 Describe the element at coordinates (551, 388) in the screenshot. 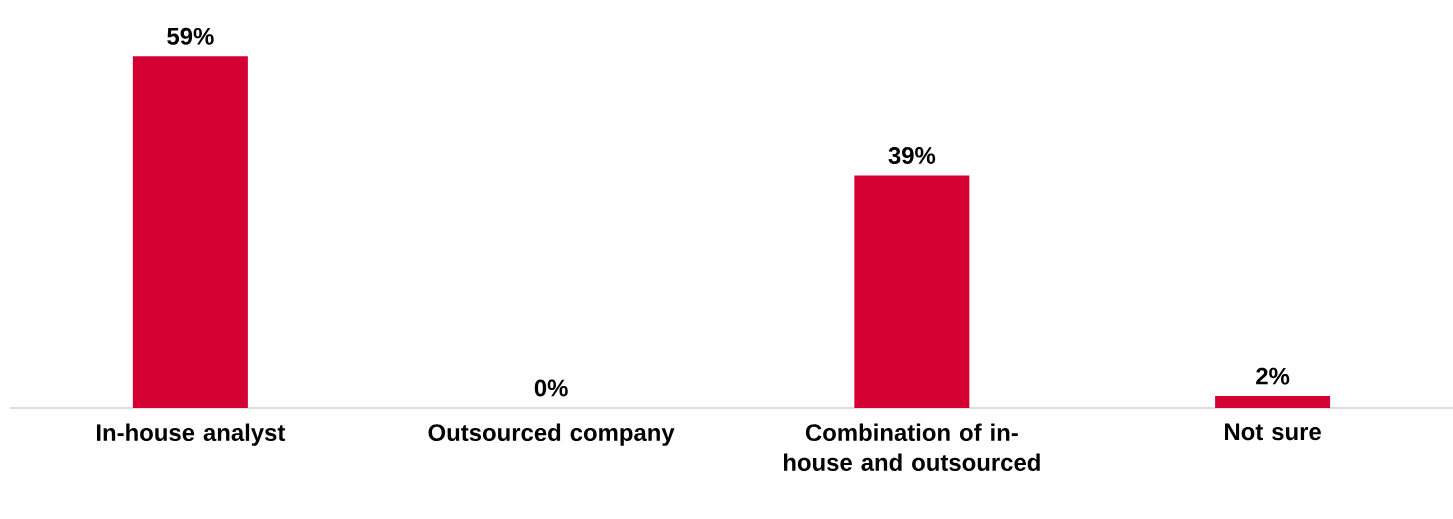

I see `data-label: 0%` at that location.